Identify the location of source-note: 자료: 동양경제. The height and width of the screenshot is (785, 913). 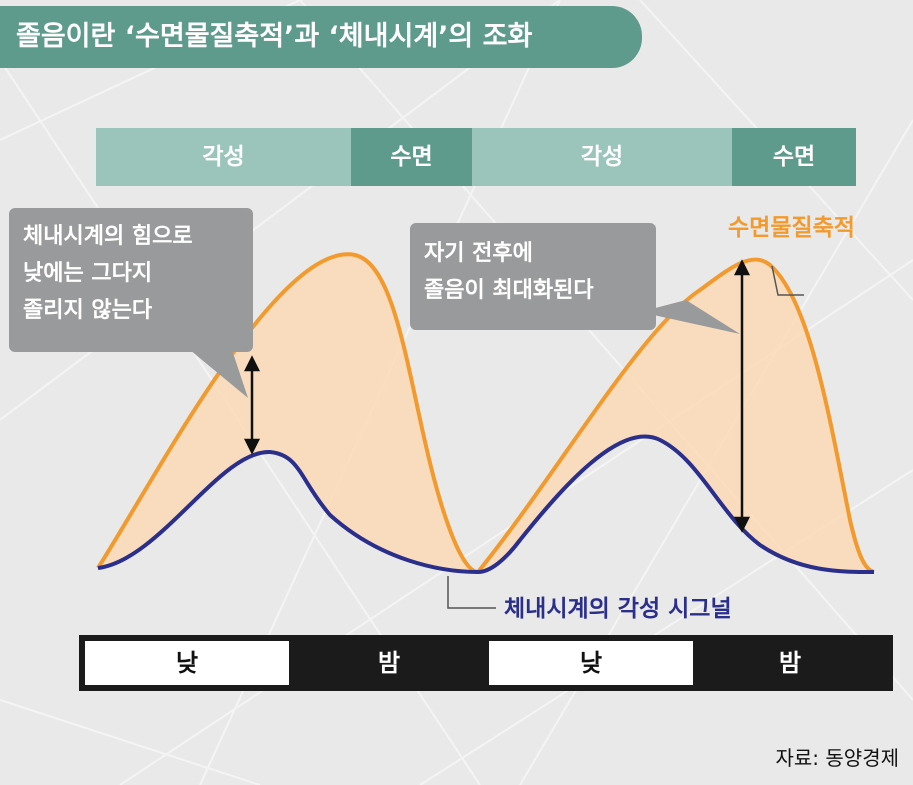
(837, 758).